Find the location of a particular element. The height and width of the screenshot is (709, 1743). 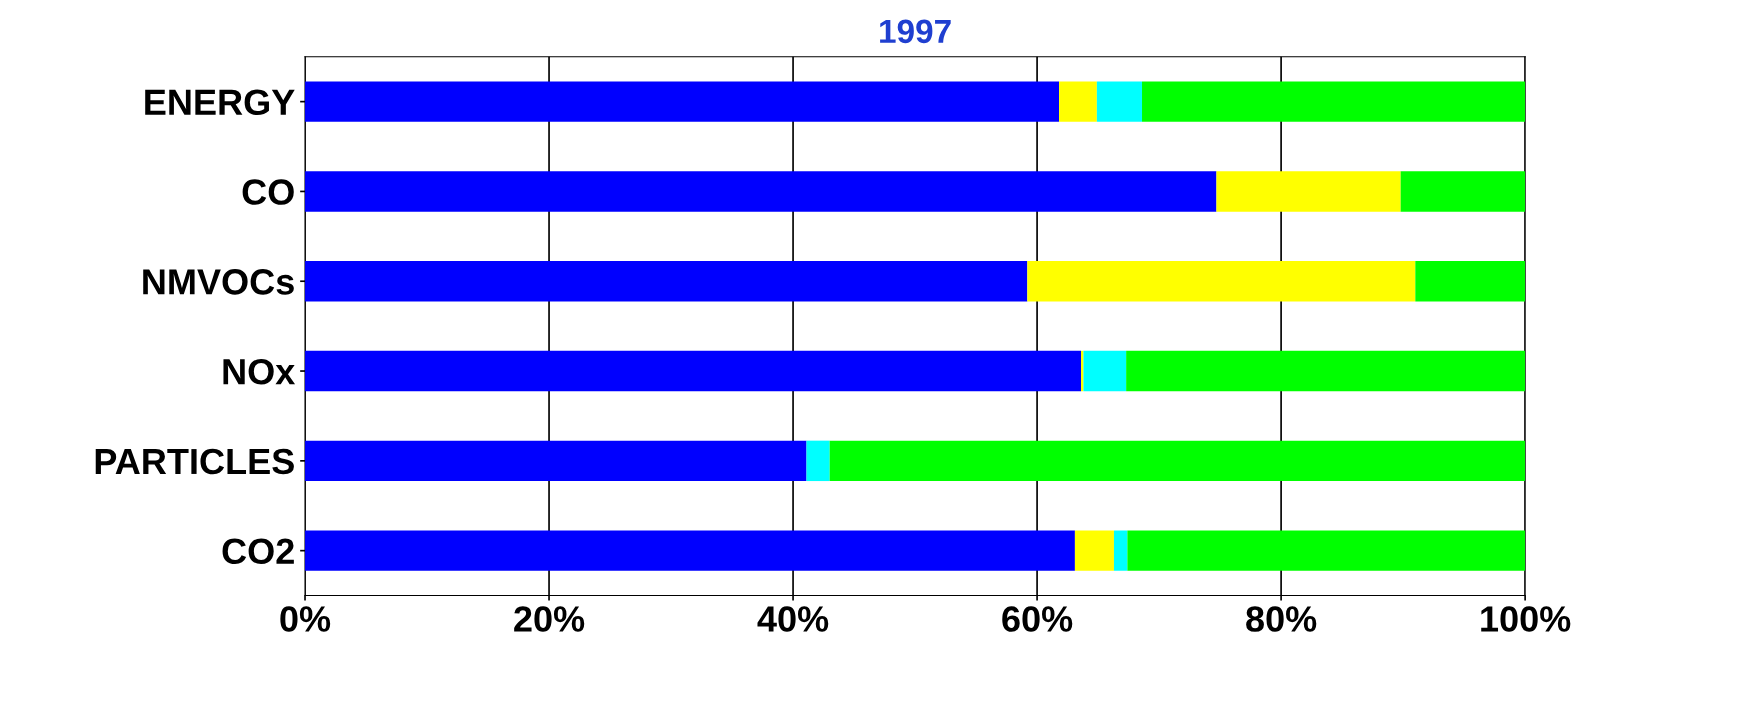

x-tick-label: 0% is located at coordinates (305, 619).